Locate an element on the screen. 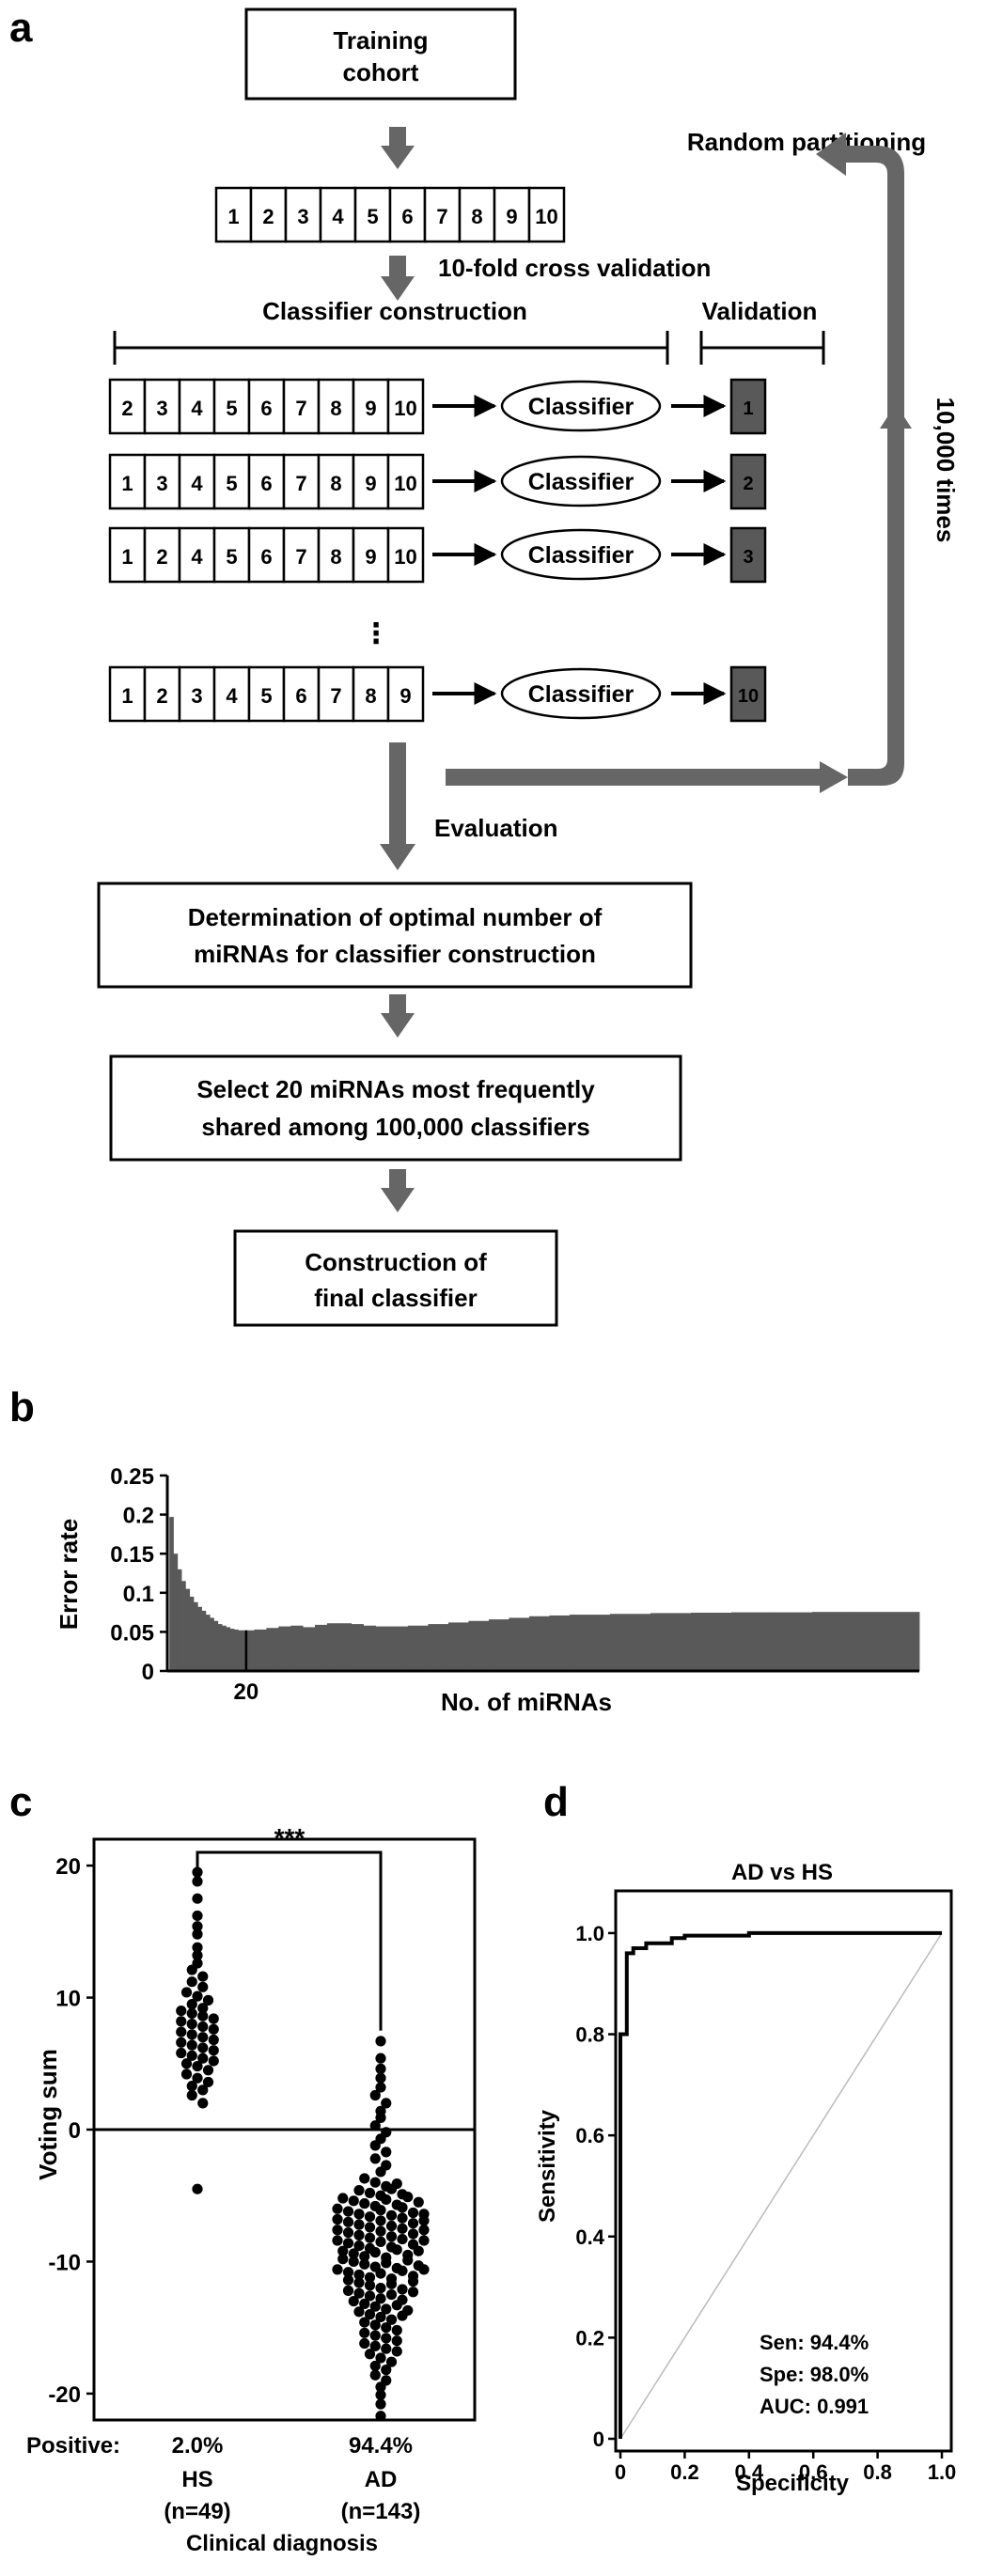  optimal-number-line2: miRNAs for classifier construction is located at coordinates (395, 954).